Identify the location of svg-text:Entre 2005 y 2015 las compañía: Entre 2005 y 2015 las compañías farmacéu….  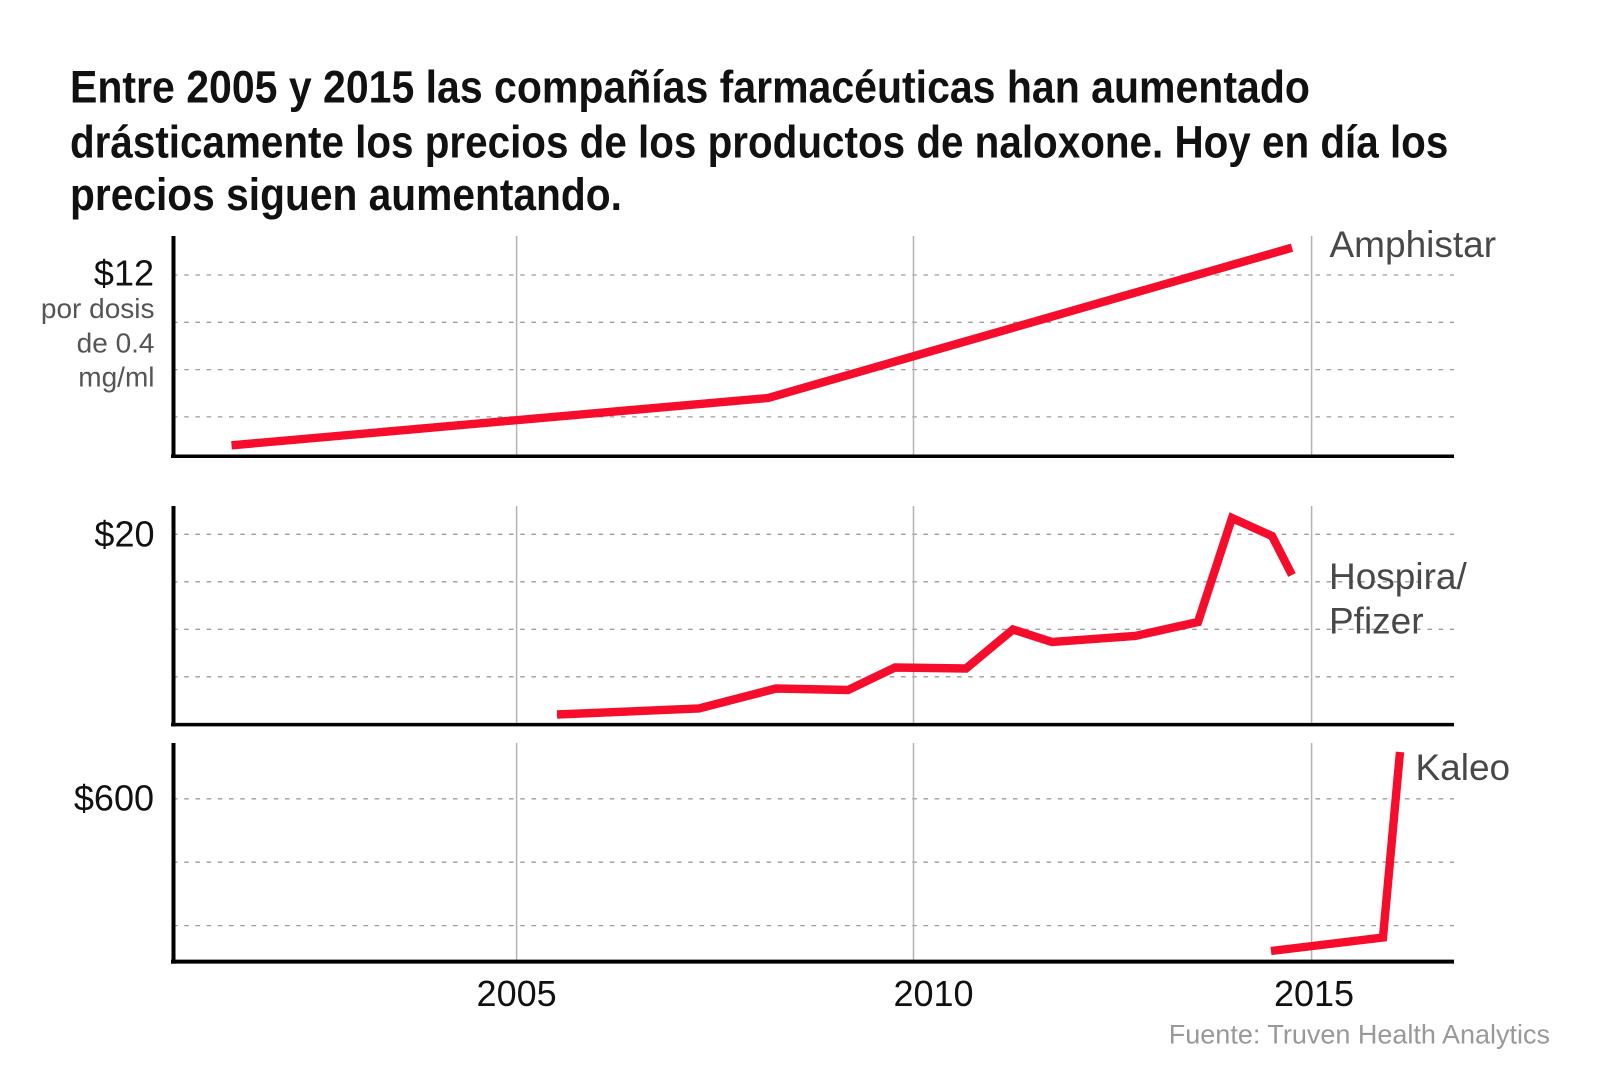
(690, 88).